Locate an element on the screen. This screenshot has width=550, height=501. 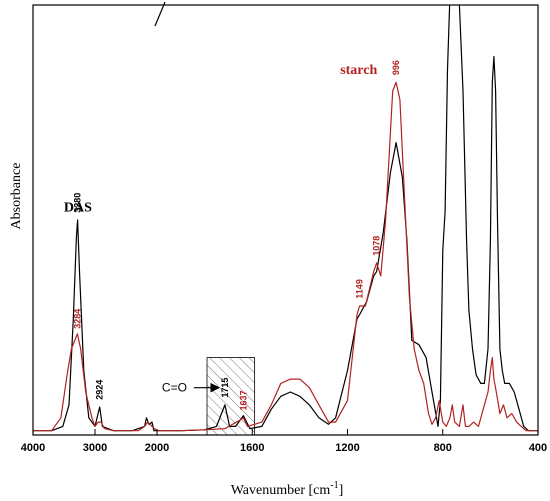
peak-label-1149: 1149 is located at coordinates (360, 289).